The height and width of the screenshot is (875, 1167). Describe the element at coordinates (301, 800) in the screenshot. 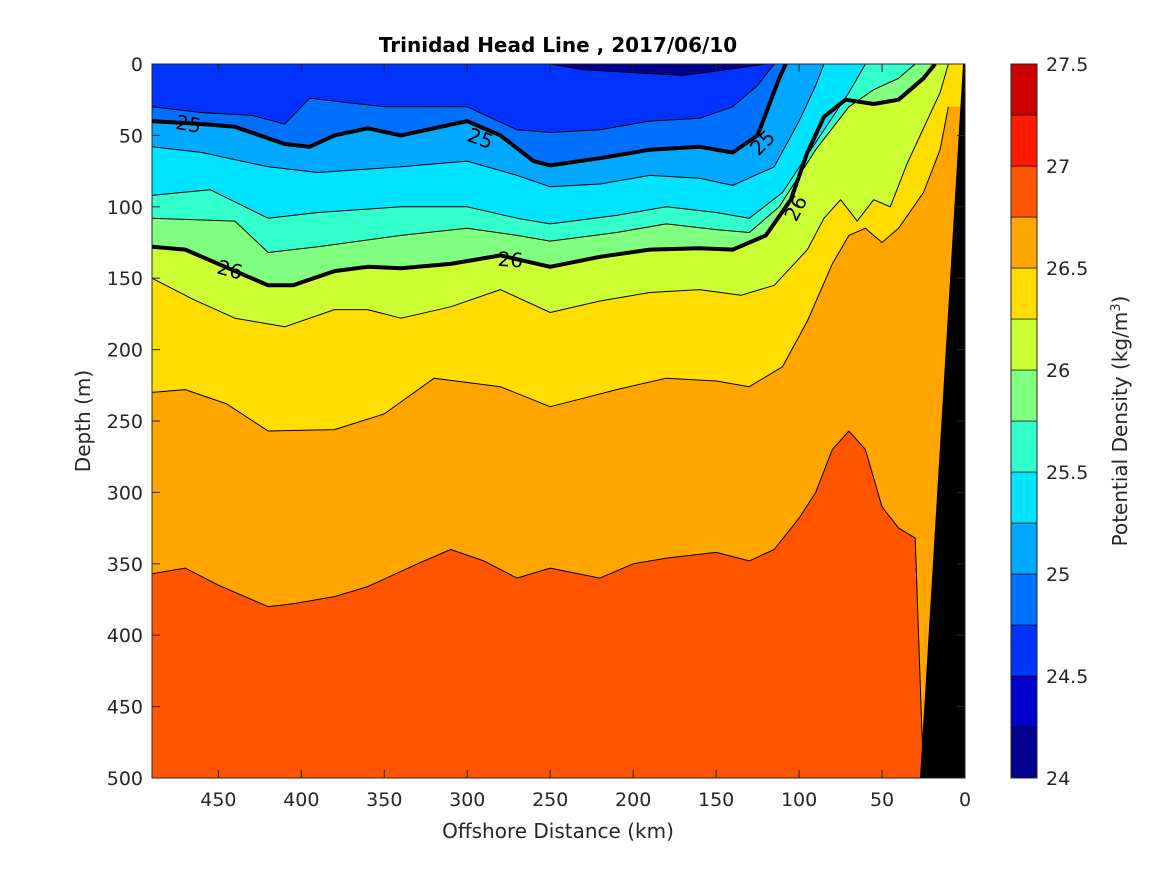

I see `x-tick-label: 400` at that location.